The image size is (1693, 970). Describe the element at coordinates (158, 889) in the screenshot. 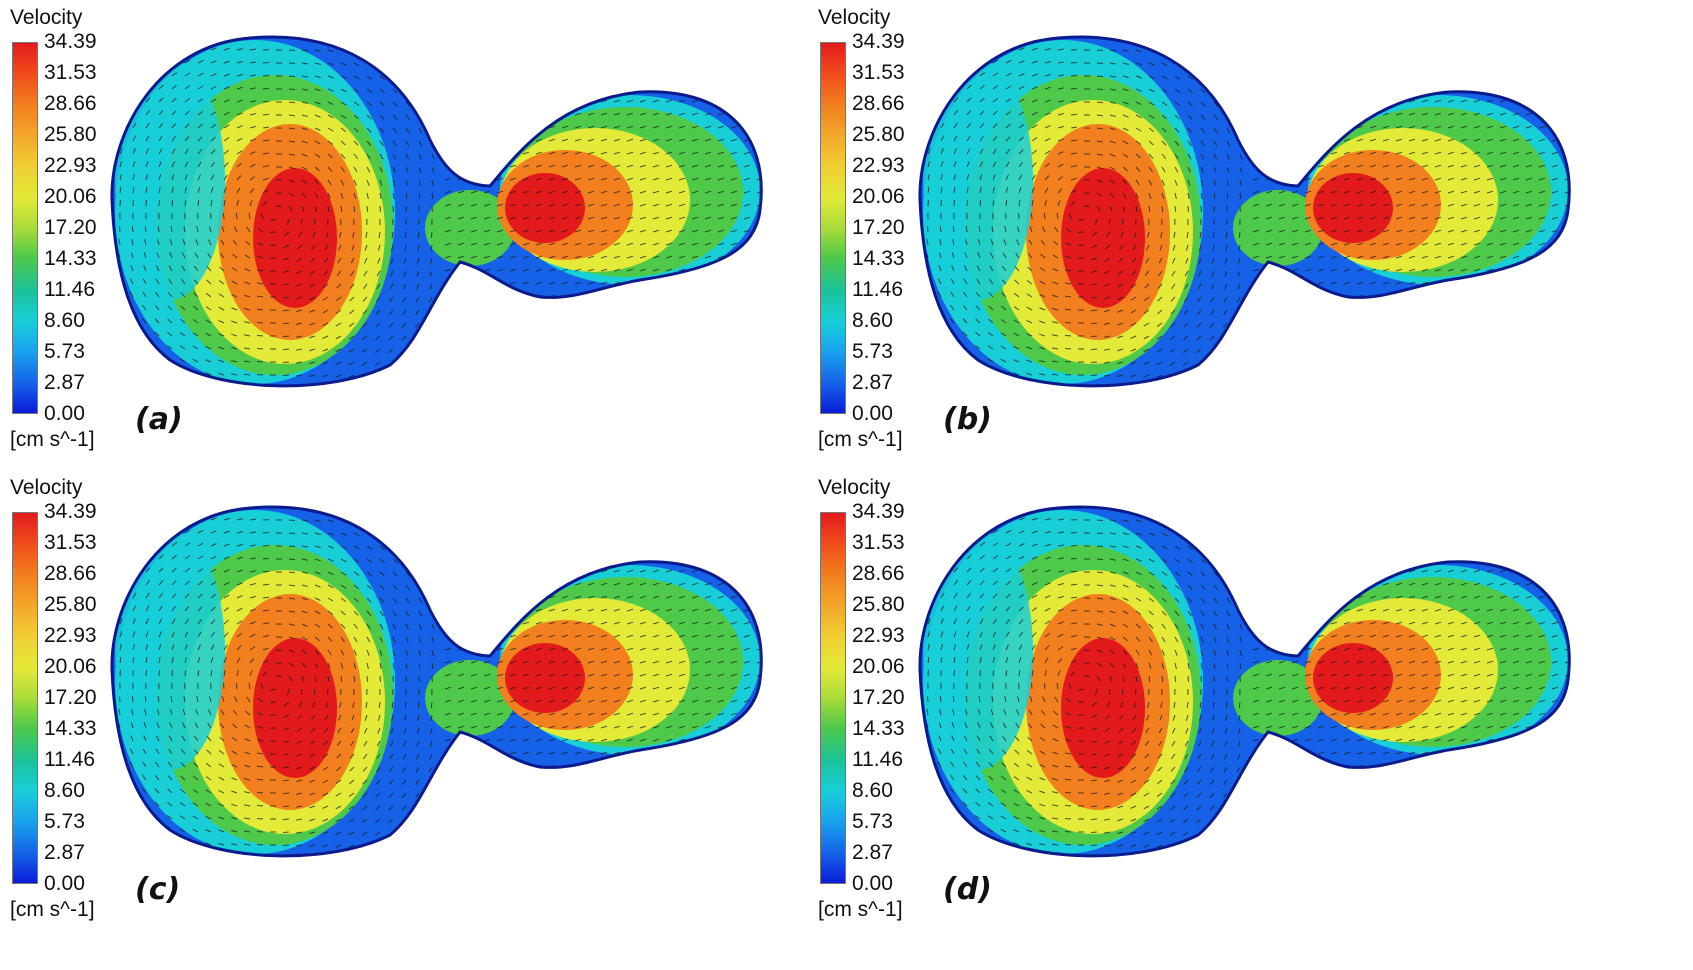

I see `panel-label: (c)` at that location.